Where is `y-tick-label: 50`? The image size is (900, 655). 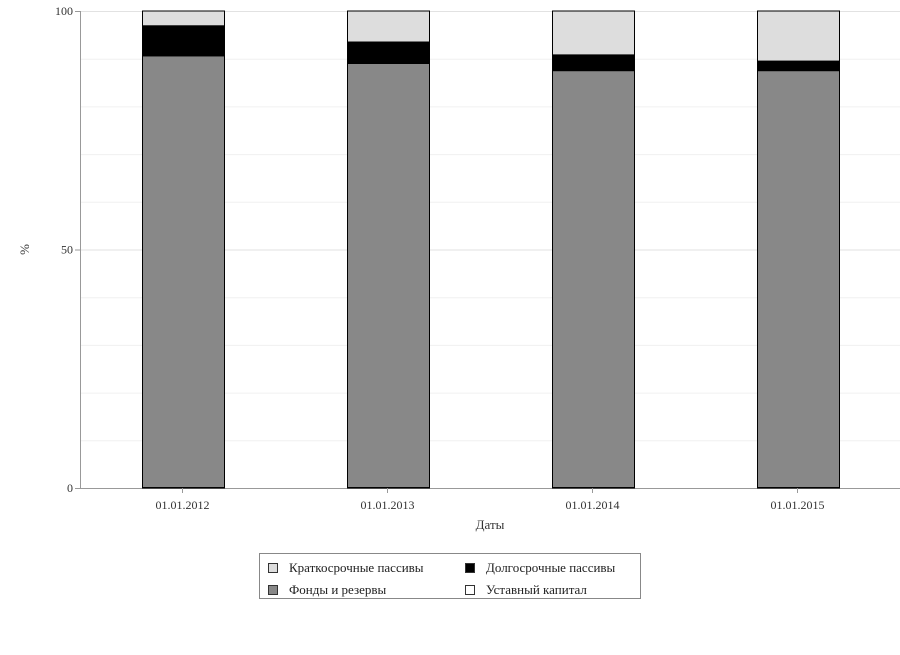 y-tick-label: 50 is located at coordinates (67, 250).